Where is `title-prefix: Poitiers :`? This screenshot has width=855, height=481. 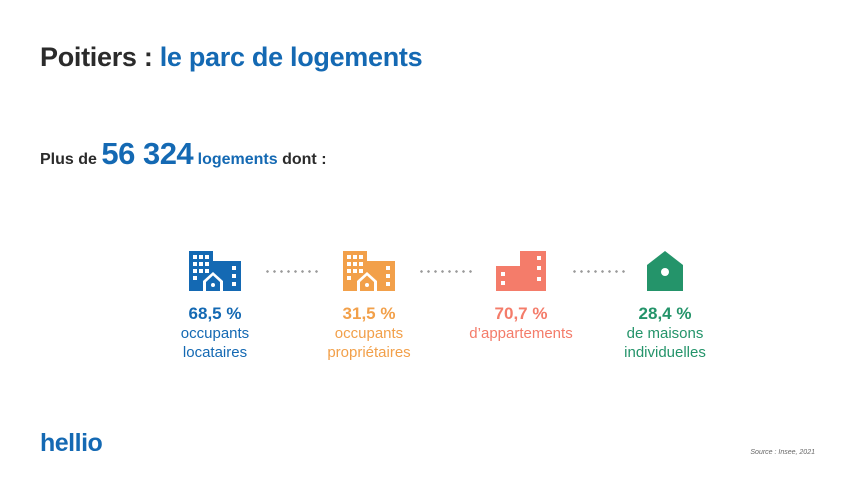
title-prefix: Poitiers : is located at coordinates (96, 57).